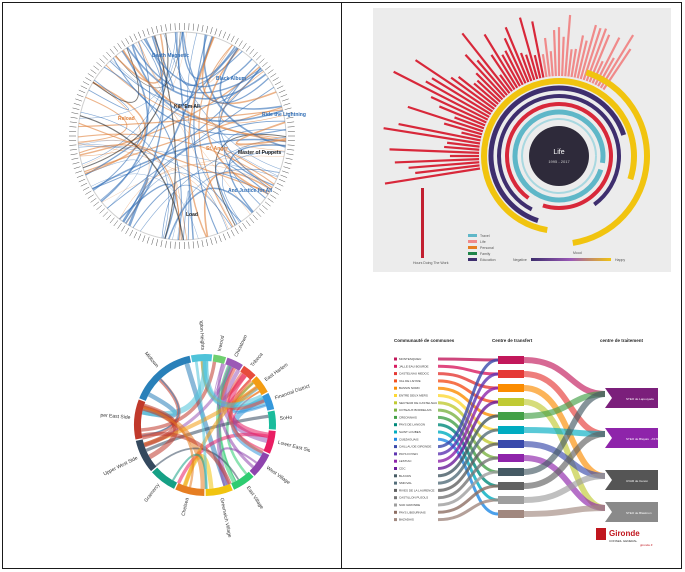 The height and width of the screenshot is (572, 685). Describe the element at coordinates (121, 466) in the screenshot. I see `chord-label: Upper West Side` at that location.